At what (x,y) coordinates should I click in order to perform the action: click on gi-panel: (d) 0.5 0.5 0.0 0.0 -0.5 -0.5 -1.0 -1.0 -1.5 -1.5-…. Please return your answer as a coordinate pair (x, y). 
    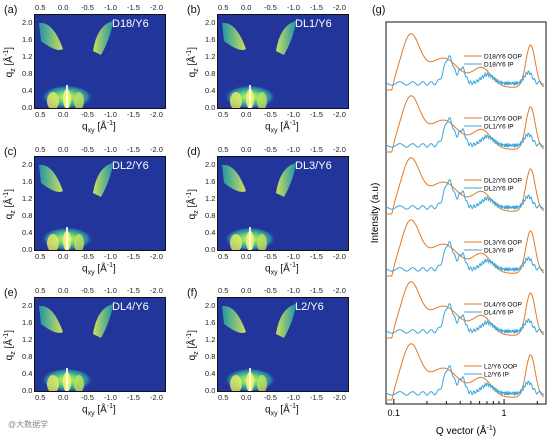
    Looking at the image, I should click on (274, 212).